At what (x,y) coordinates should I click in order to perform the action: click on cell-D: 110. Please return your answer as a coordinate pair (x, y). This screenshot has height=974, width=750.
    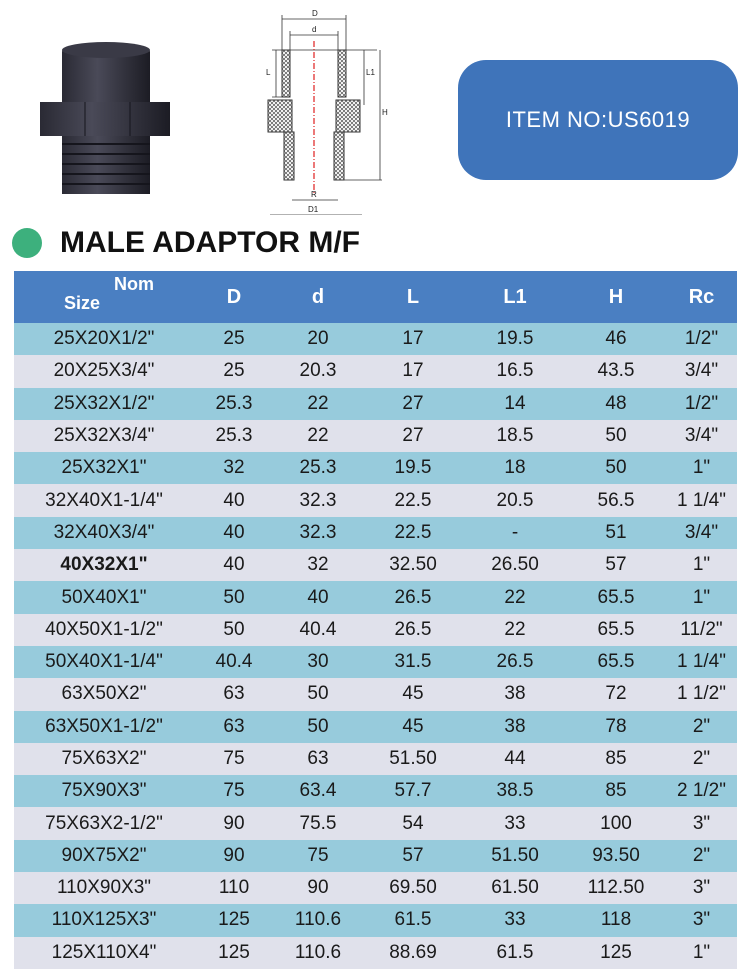
    Looking at the image, I should click on (234, 888).